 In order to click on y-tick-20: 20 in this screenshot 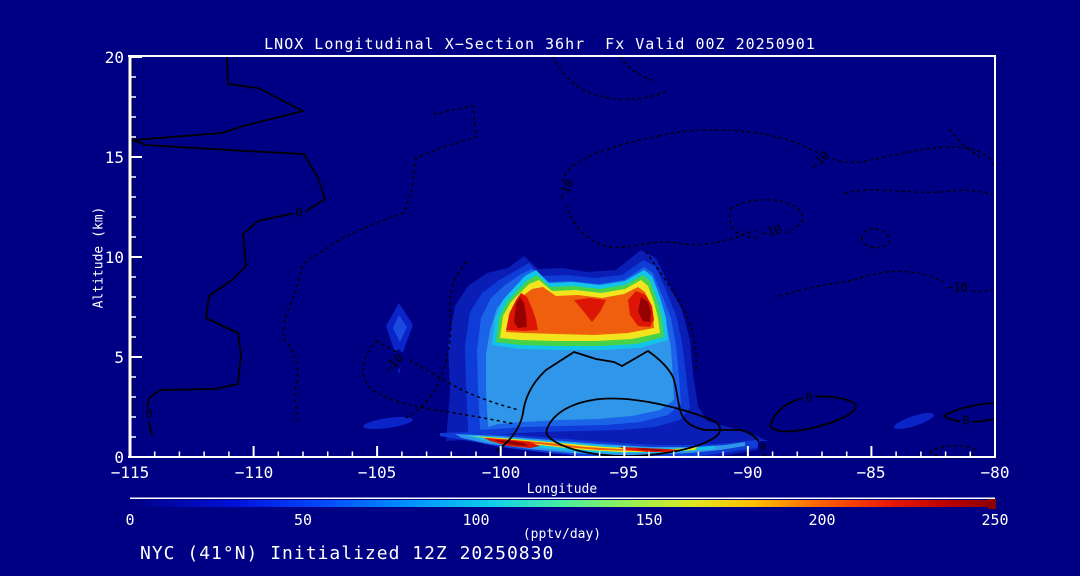, I will do `click(114, 57)`.